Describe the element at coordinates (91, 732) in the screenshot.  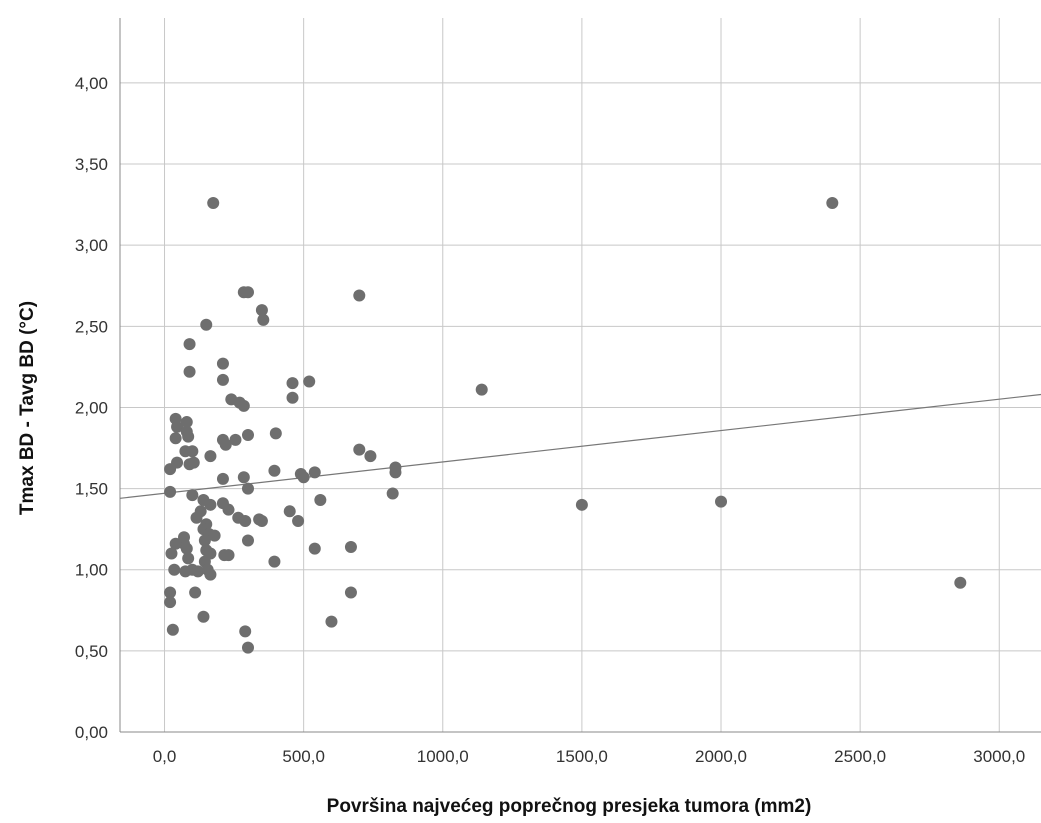
I see `y-tick-label: 0,00` at that location.